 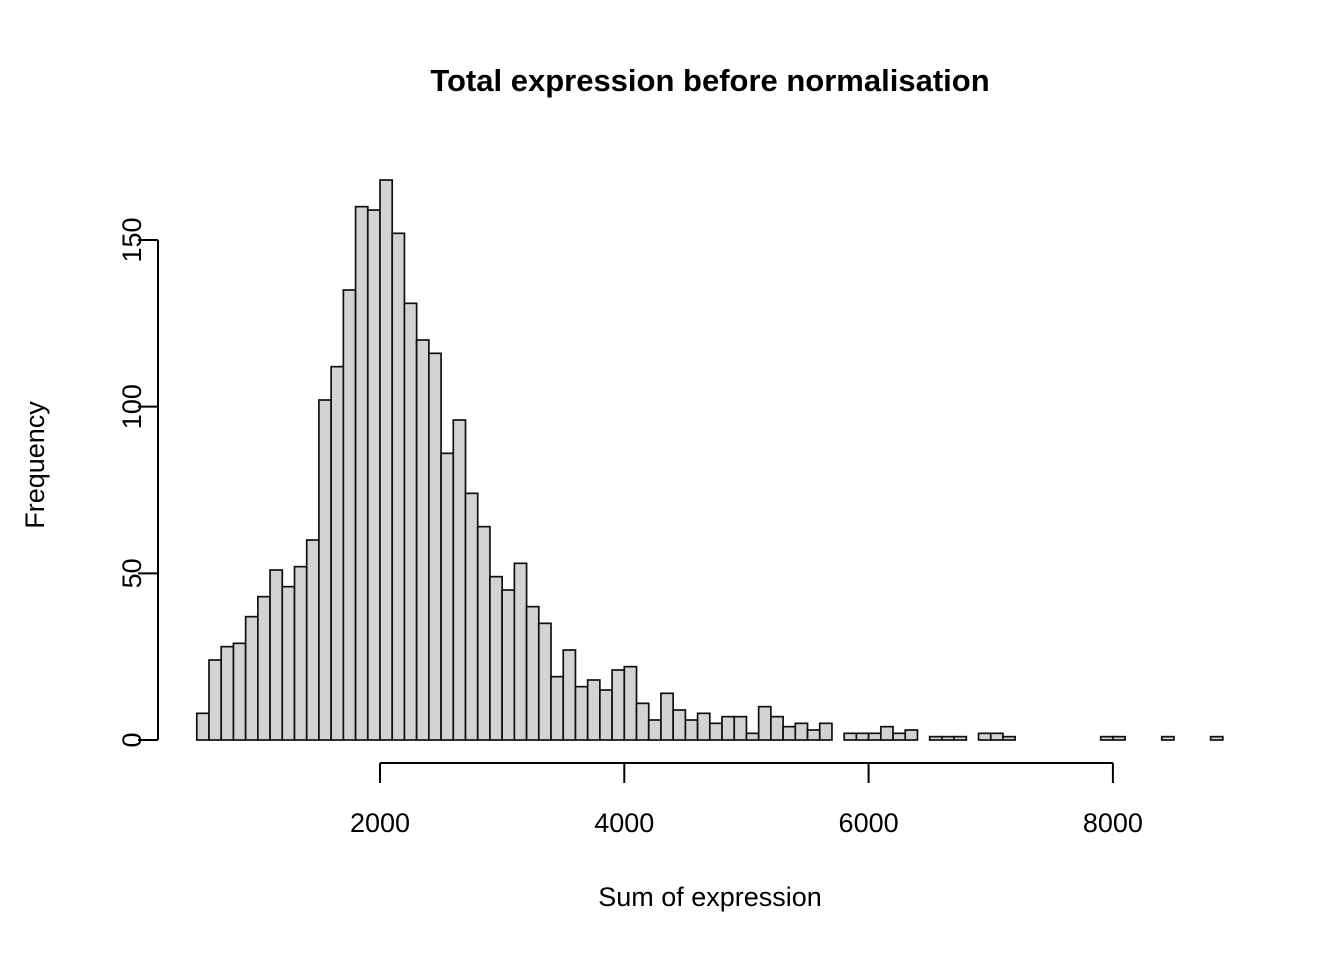 What do you see at coordinates (869, 823) in the screenshot?
I see `x-tick-label: 6000` at bounding box center [869, 823].